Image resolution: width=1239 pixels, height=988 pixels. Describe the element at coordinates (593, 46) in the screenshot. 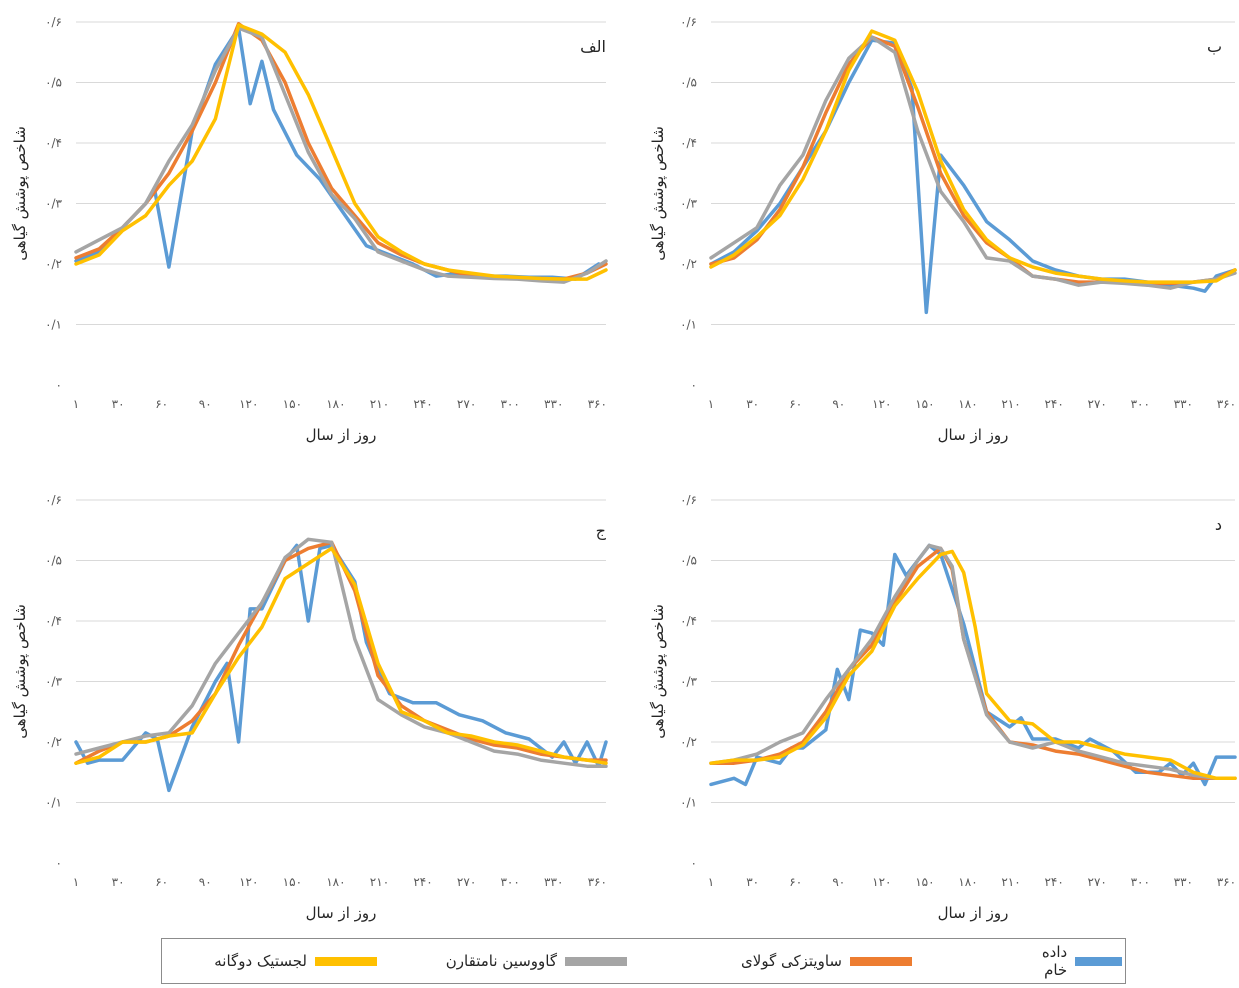

I see `panel-label: الف` at that location.